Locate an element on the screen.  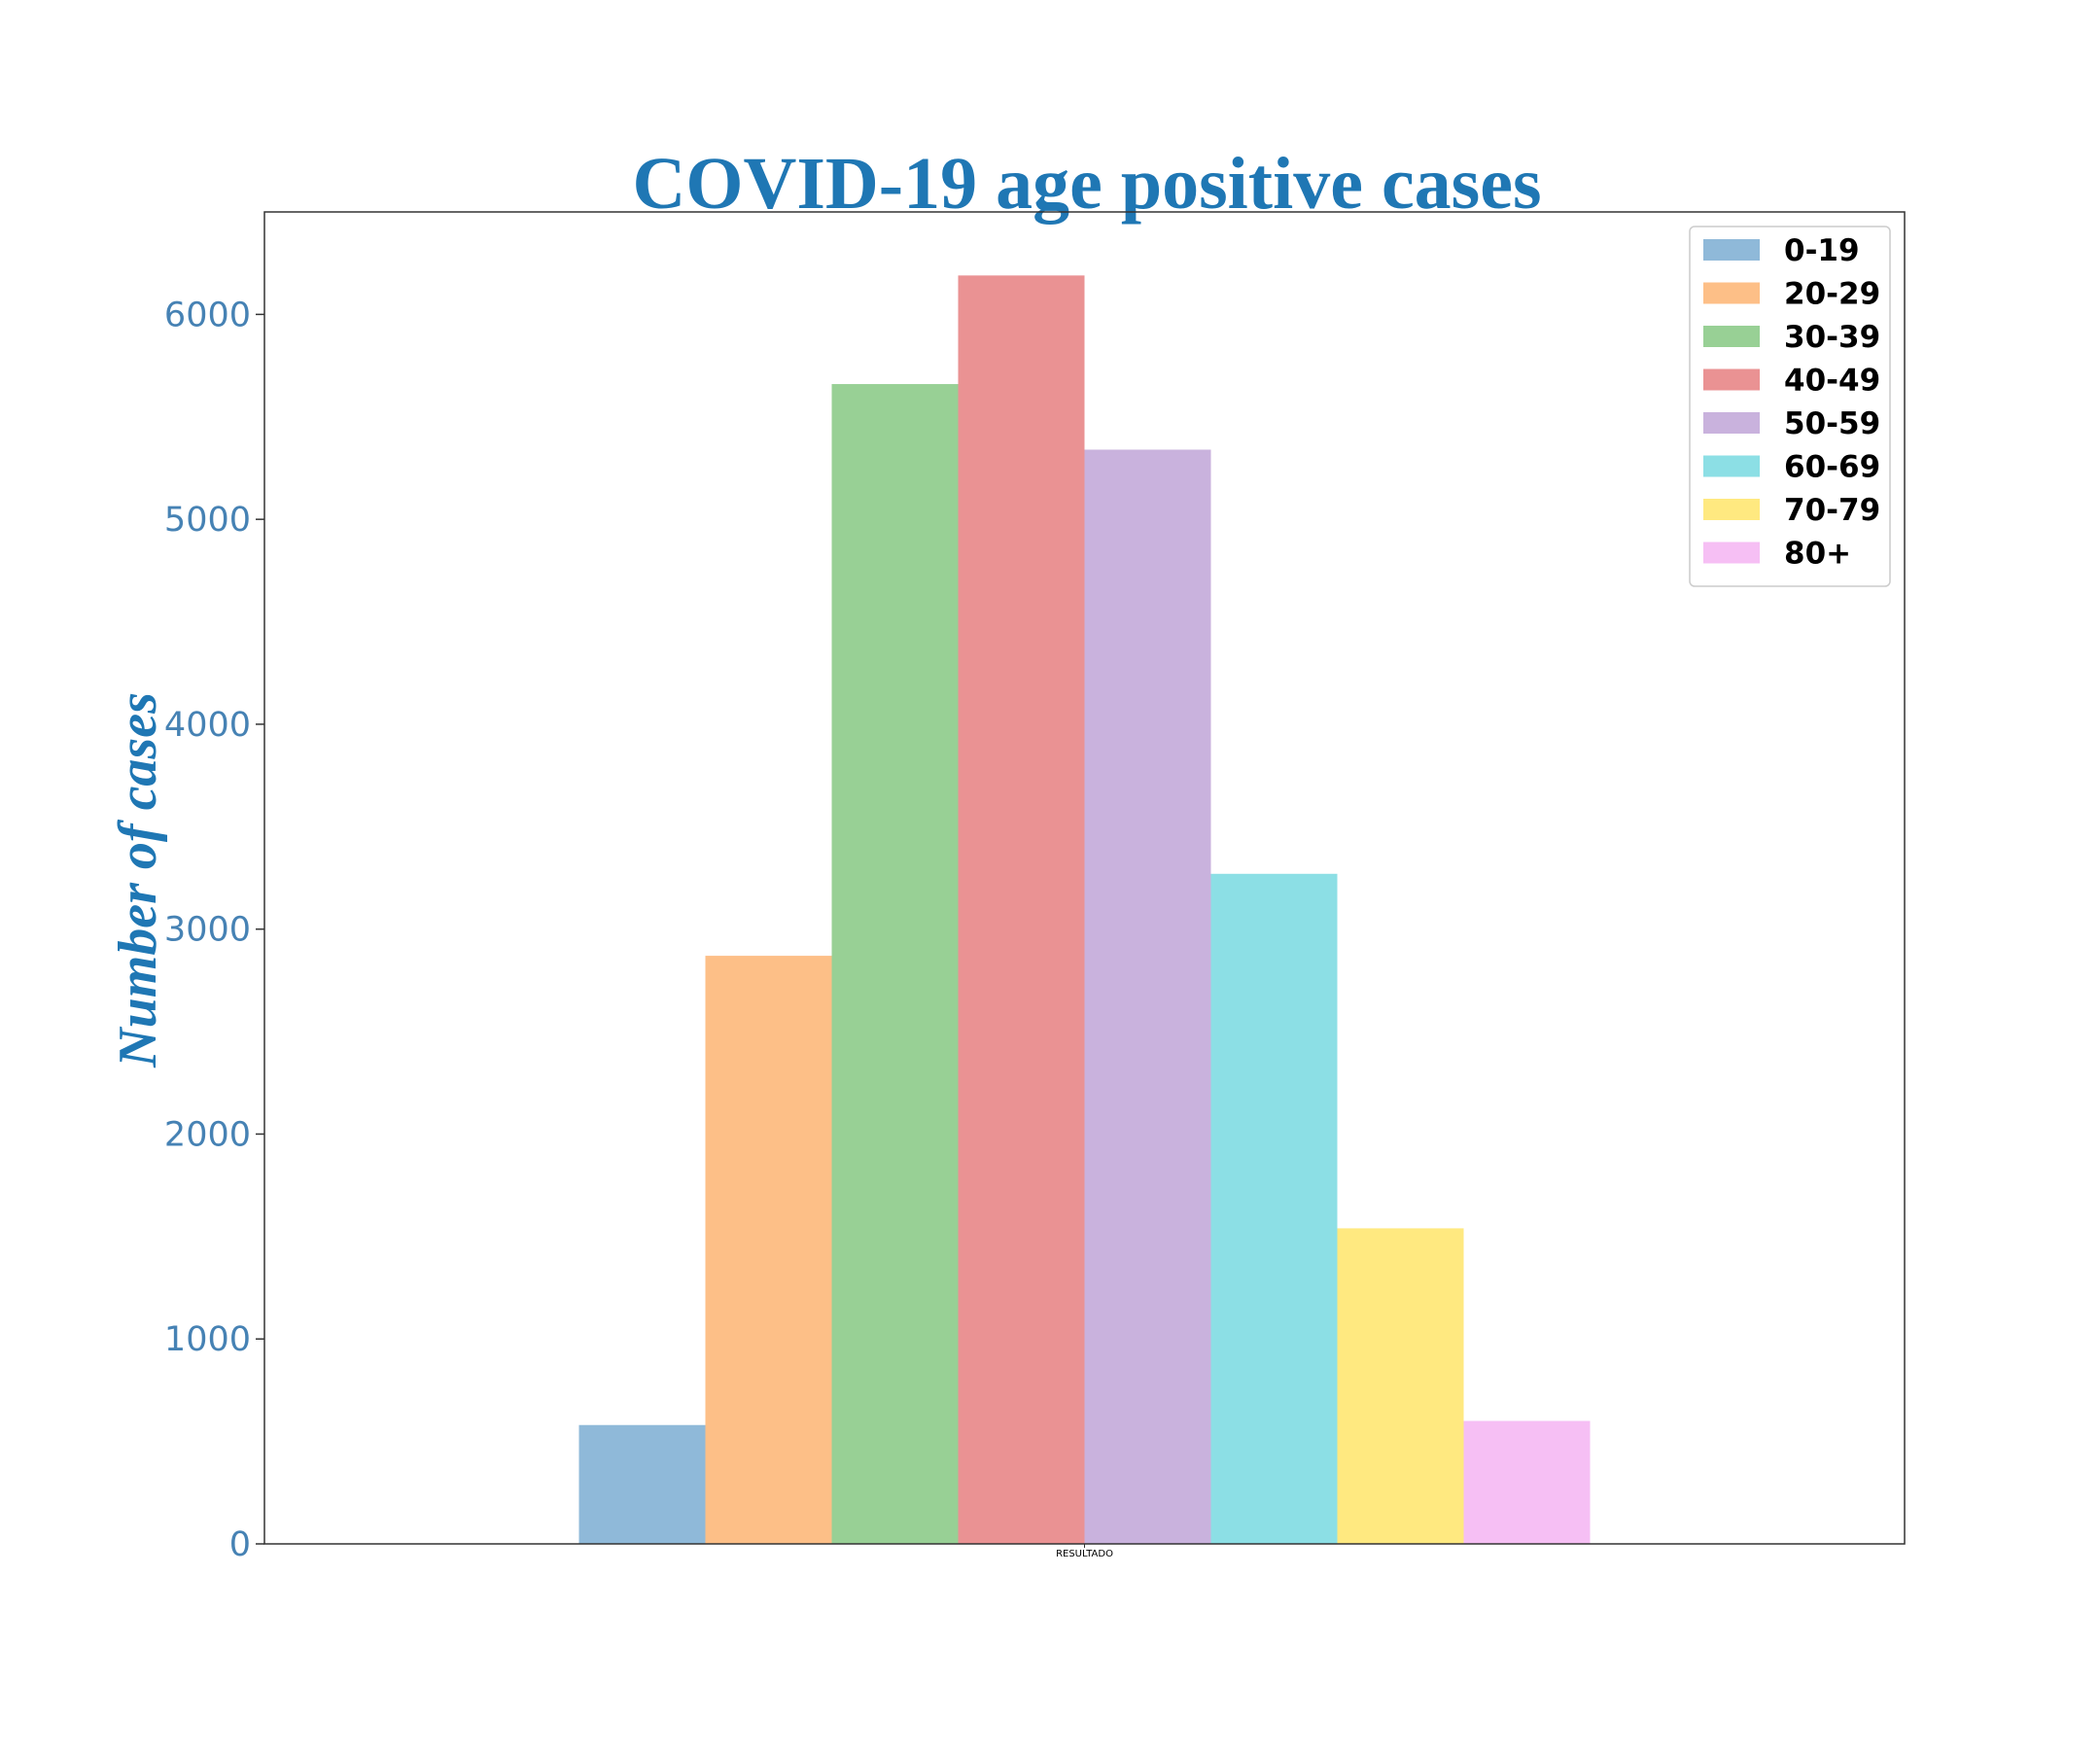
x-tick-label: RESULTADO is located at coordinates (1084, 1554).